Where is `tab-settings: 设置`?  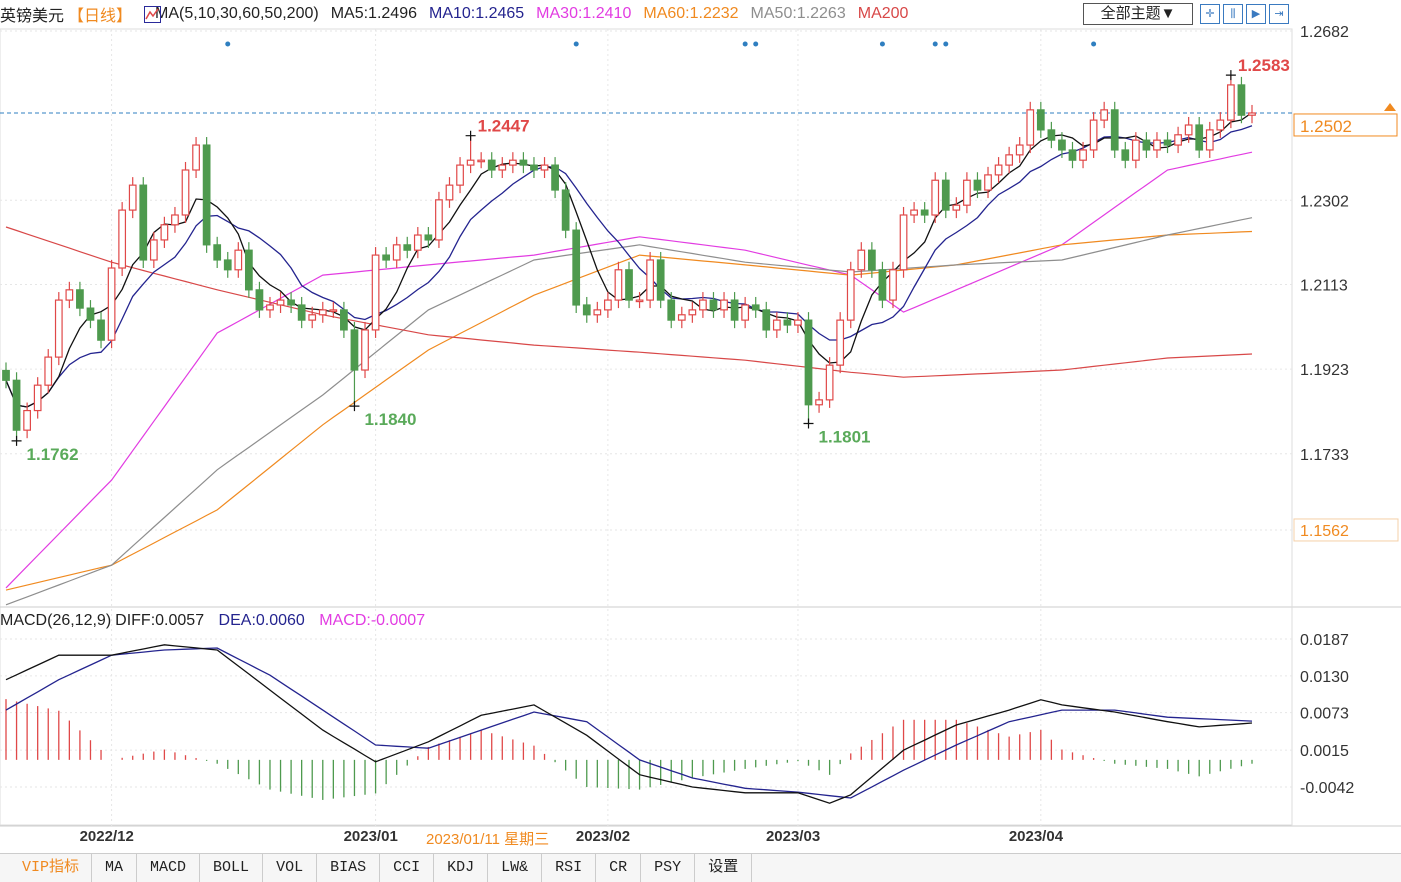
tab-settings: 设置 is located at coordinates (724, 868).